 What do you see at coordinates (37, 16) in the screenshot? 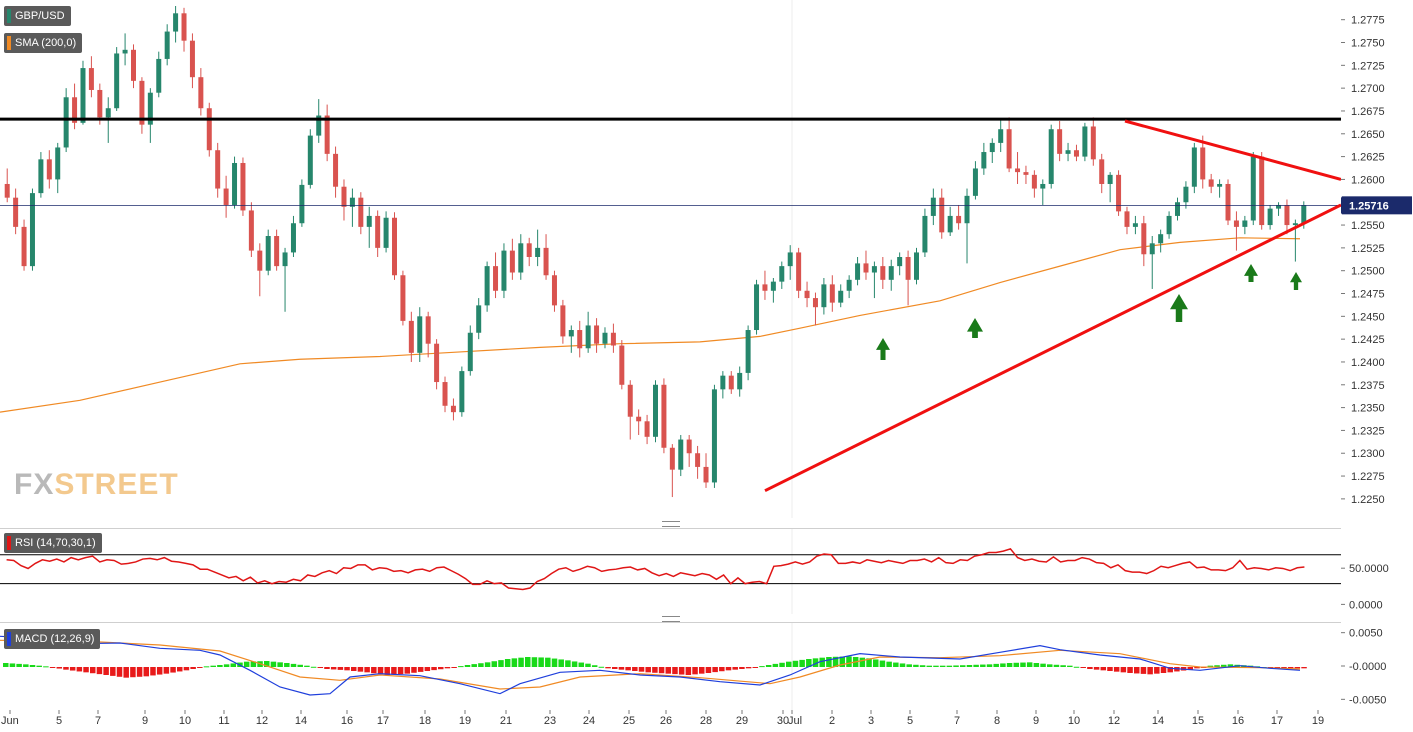
I see `instrument-tag: GBP/USD` at bounding box center [37, 16].